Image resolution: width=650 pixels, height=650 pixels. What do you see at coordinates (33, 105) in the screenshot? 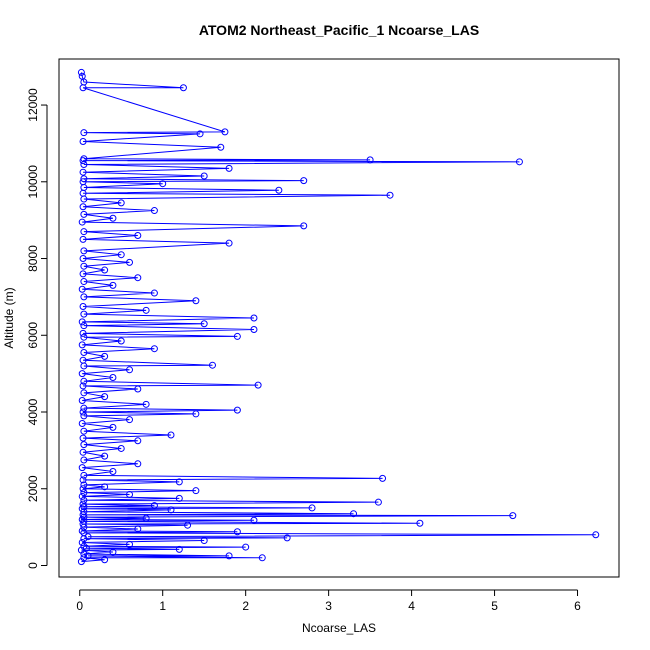
I see `y-tick-label: 12000` at bounding box center [33, 105].